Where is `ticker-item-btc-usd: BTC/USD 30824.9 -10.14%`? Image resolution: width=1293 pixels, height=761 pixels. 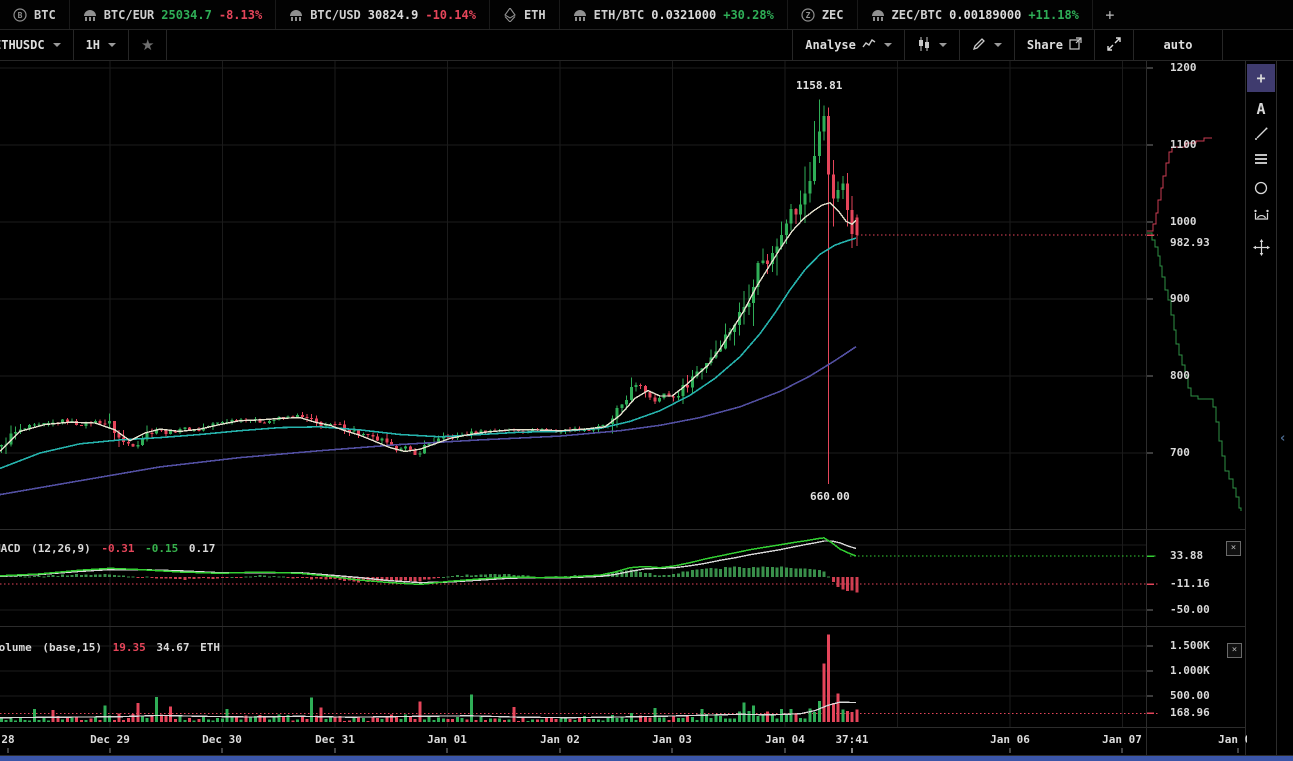
ticker-item-btc-usd: BTC/USD 30824.9 -10.14% is located at coordinates (383, 14).